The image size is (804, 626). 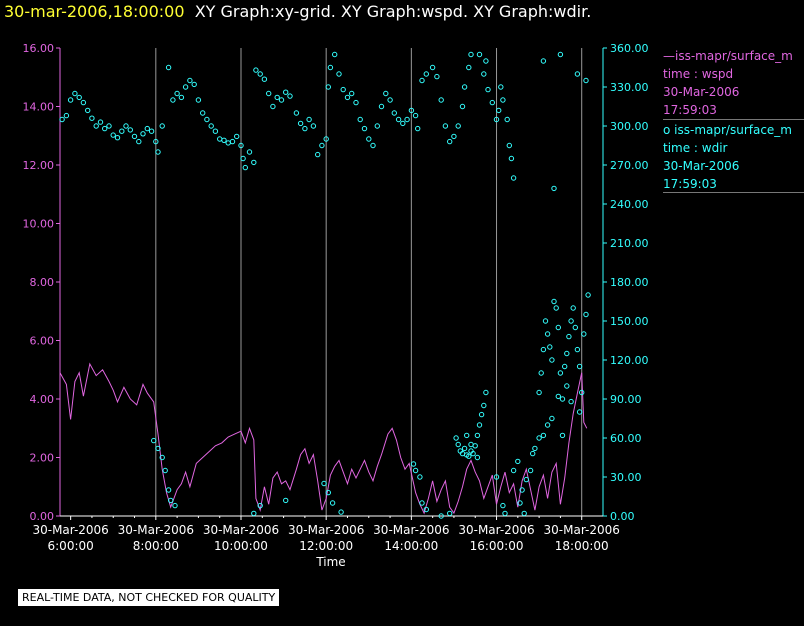 What do you see at coordinates (497, 546) in the screenshot?
I see `x-tick-label-time: 16:00:00` at bounding box center [497, 546].